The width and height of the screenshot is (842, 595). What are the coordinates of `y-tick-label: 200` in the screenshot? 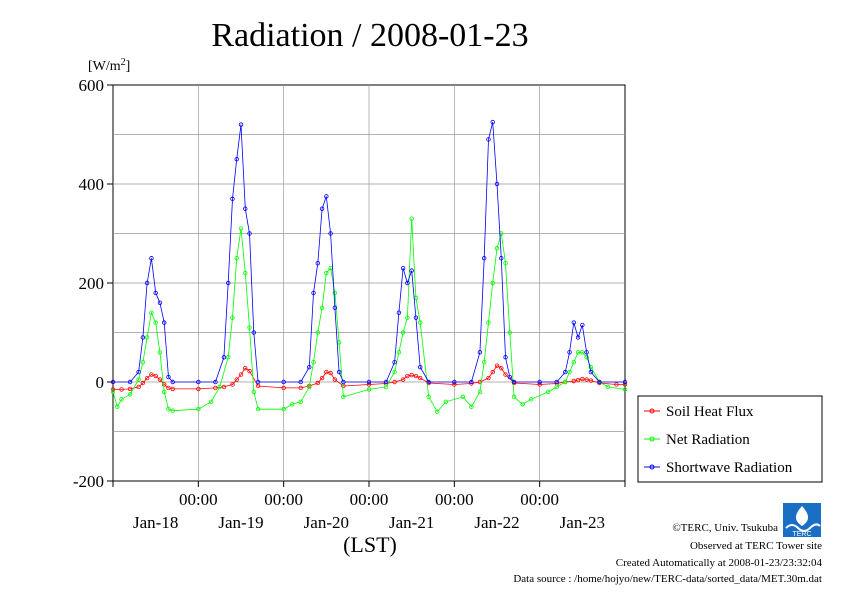 It's located at (92, 283).